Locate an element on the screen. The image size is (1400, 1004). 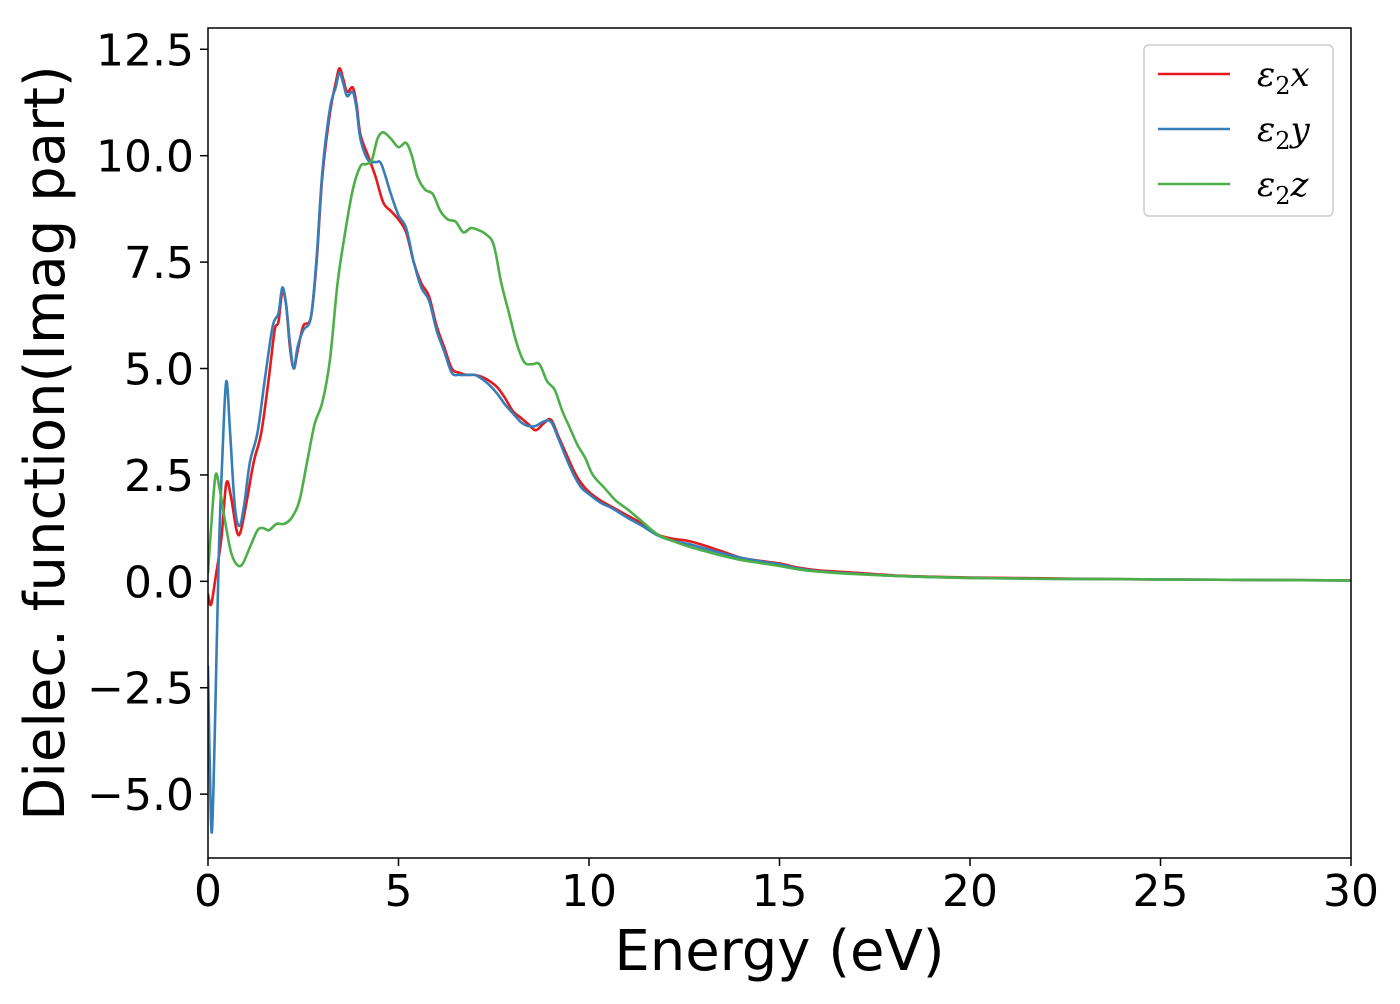
x-tick-label: 15 is located at coordinates (780, 891).